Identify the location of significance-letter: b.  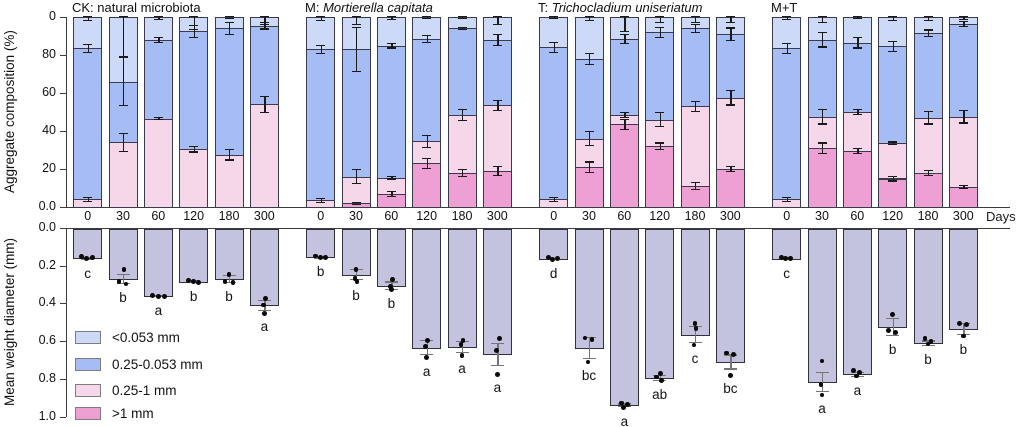
(320, 272).